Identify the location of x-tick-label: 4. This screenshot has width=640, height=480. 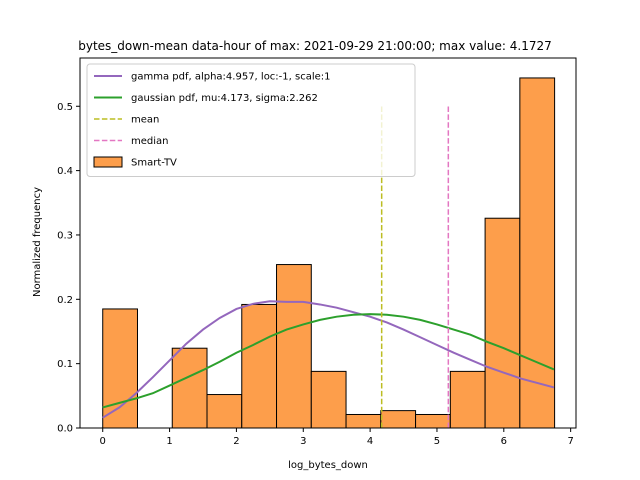
(370, 441).